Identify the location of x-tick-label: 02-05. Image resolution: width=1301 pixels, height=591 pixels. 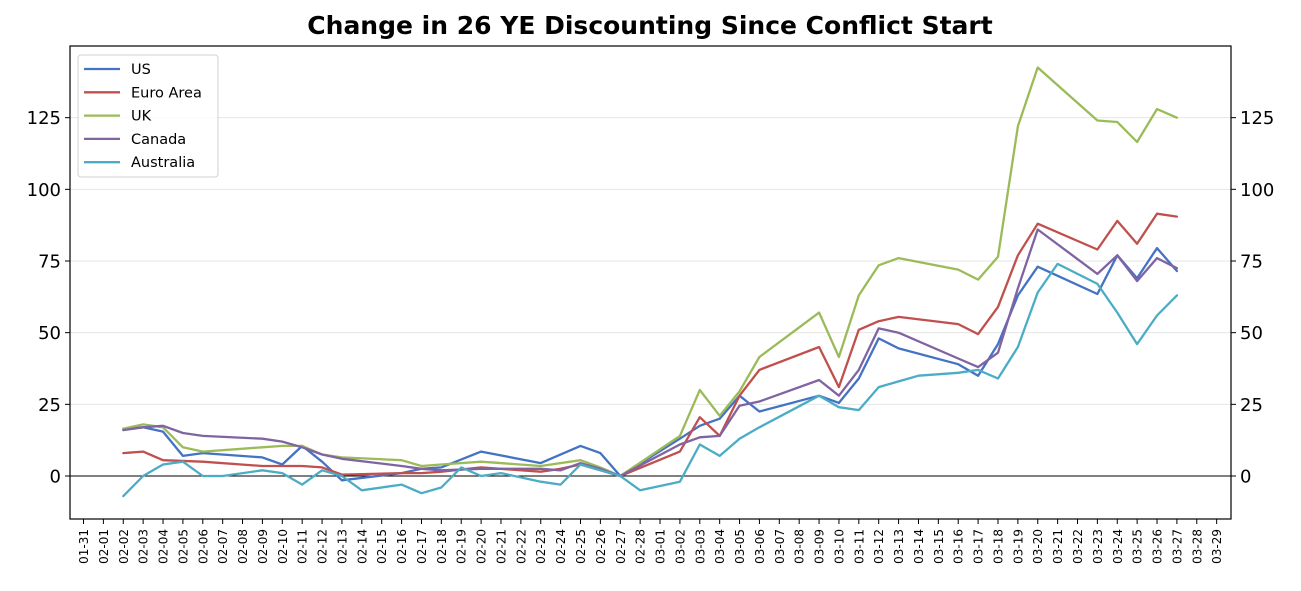
(183, 546).